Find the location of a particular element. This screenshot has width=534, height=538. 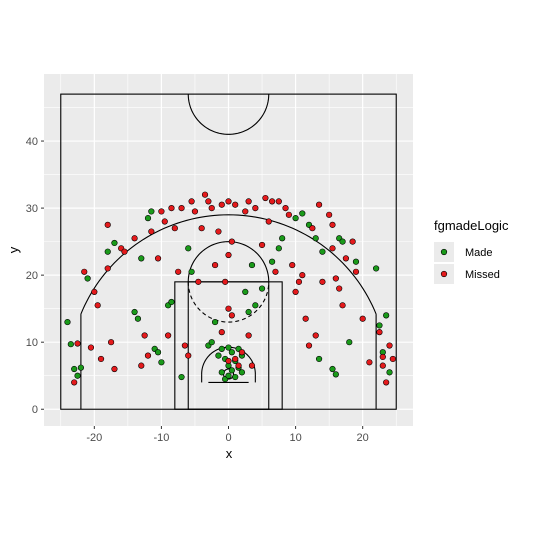

free-throw-arc-top is located at coordinates (228, 261).